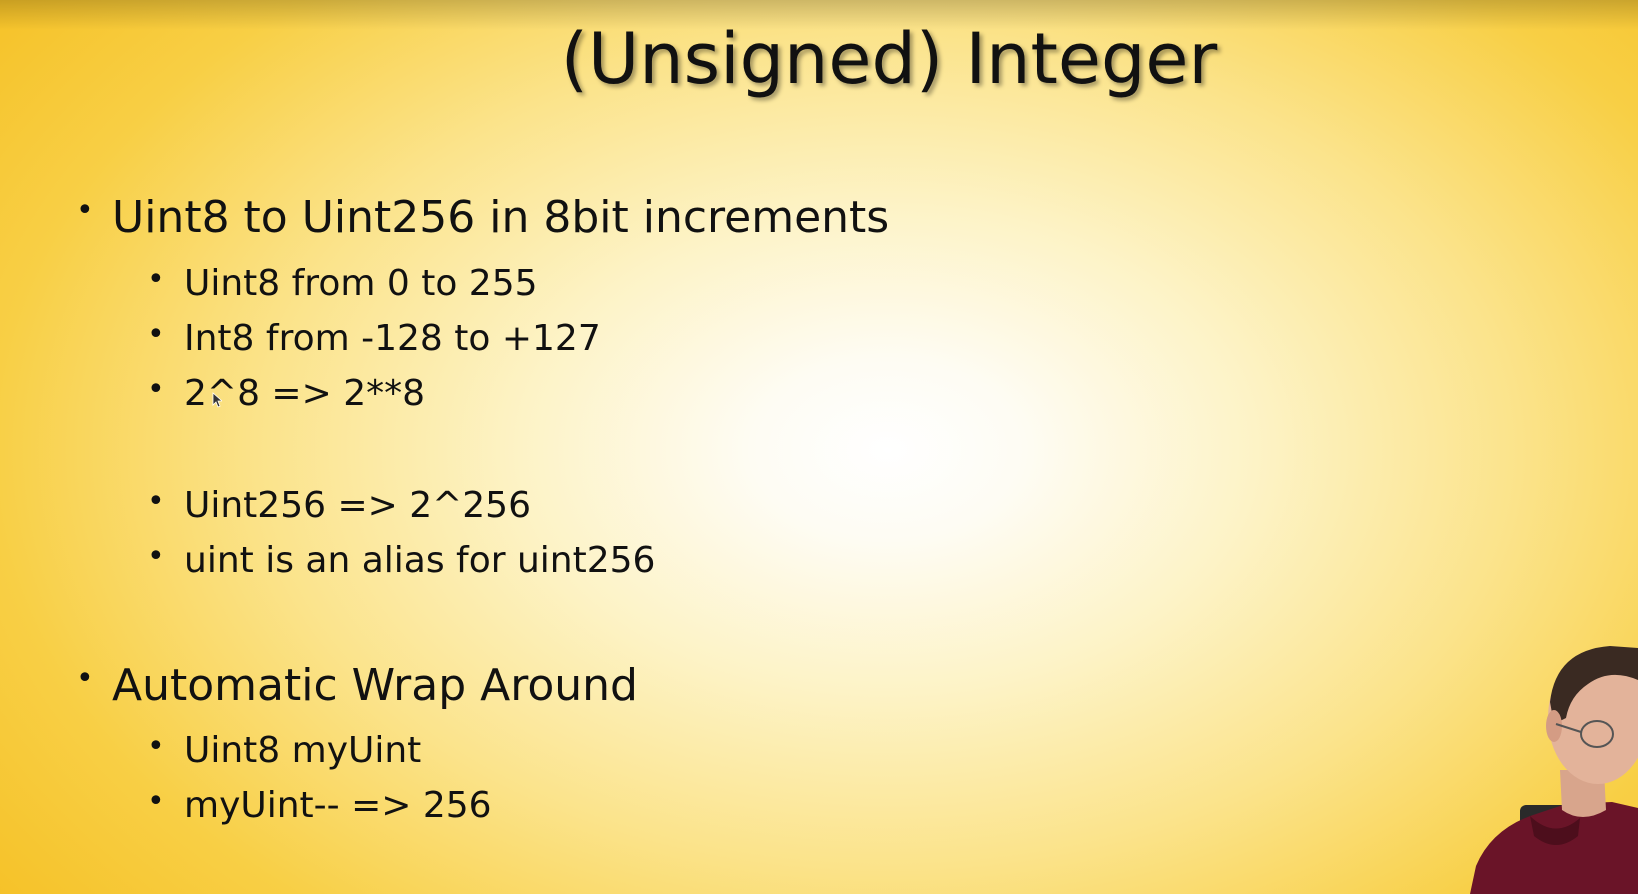  I want to click on bullet-level1-wrap-around: • Automatic Wrap Around, so click(357, 685).